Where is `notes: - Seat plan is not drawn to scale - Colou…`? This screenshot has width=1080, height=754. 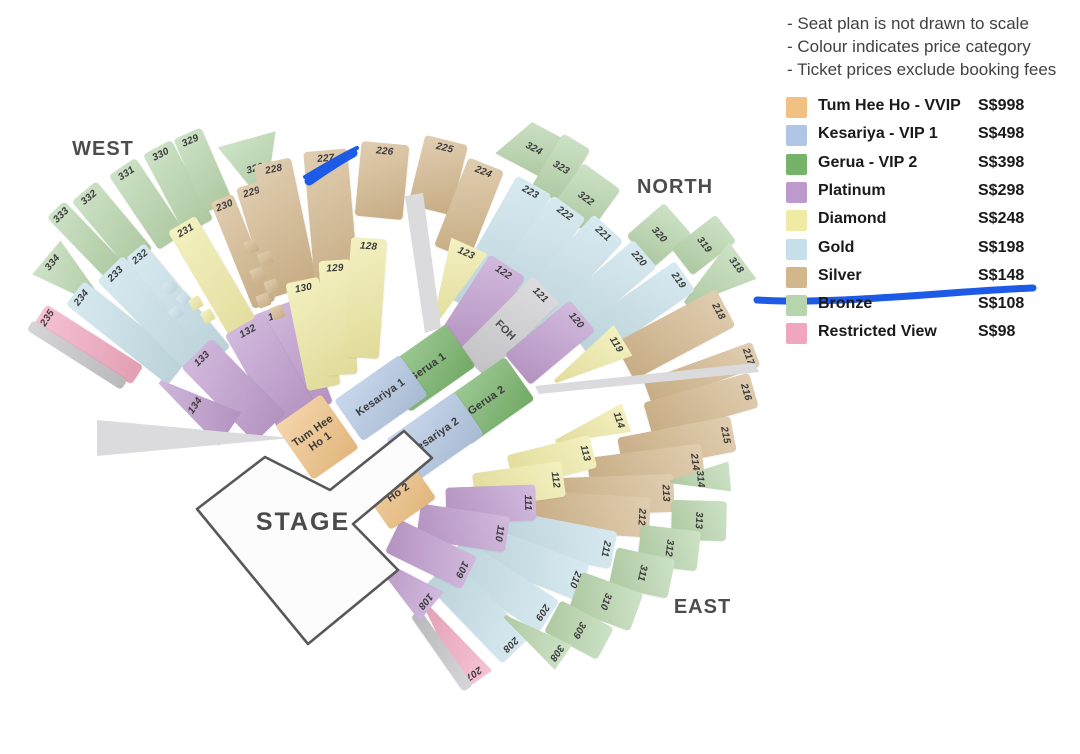 notes: - Seat plan is not drawn to scale - Colou… is located at coordinates (932, 46).